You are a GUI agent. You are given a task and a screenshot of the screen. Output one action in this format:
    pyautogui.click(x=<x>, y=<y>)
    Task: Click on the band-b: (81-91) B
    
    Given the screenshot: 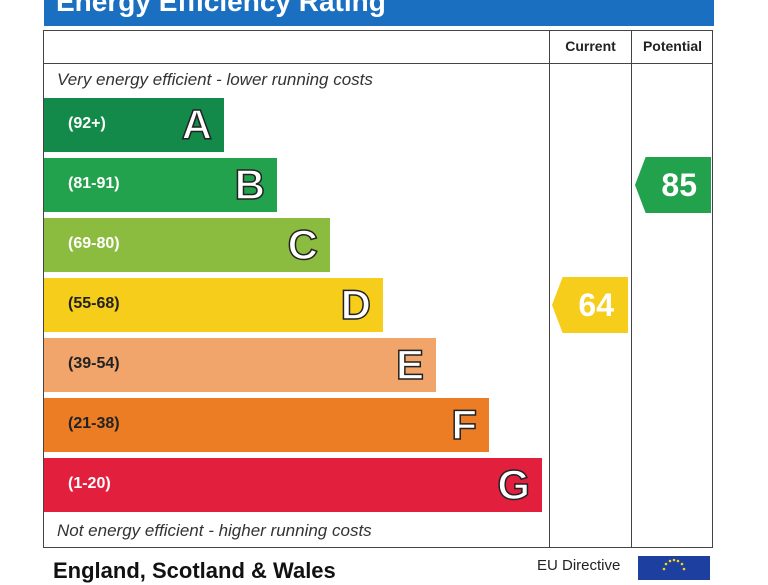 What is the action you would take?
    pyautogui.click(x=160, y=185)
    